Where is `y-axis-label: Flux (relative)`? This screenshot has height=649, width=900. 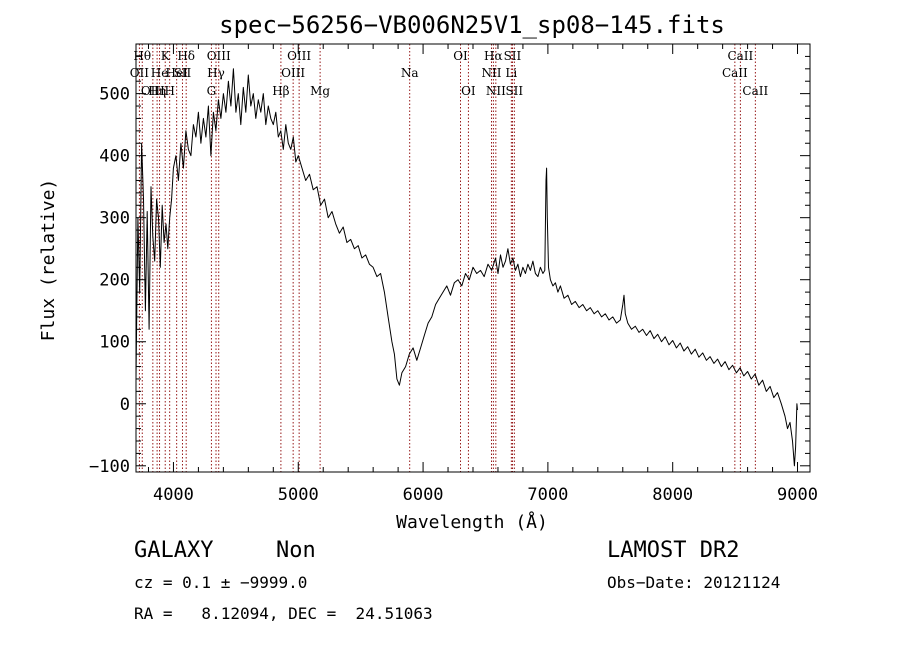
y-axis-label: Flux (relative) is located at coordinates (48, 260).